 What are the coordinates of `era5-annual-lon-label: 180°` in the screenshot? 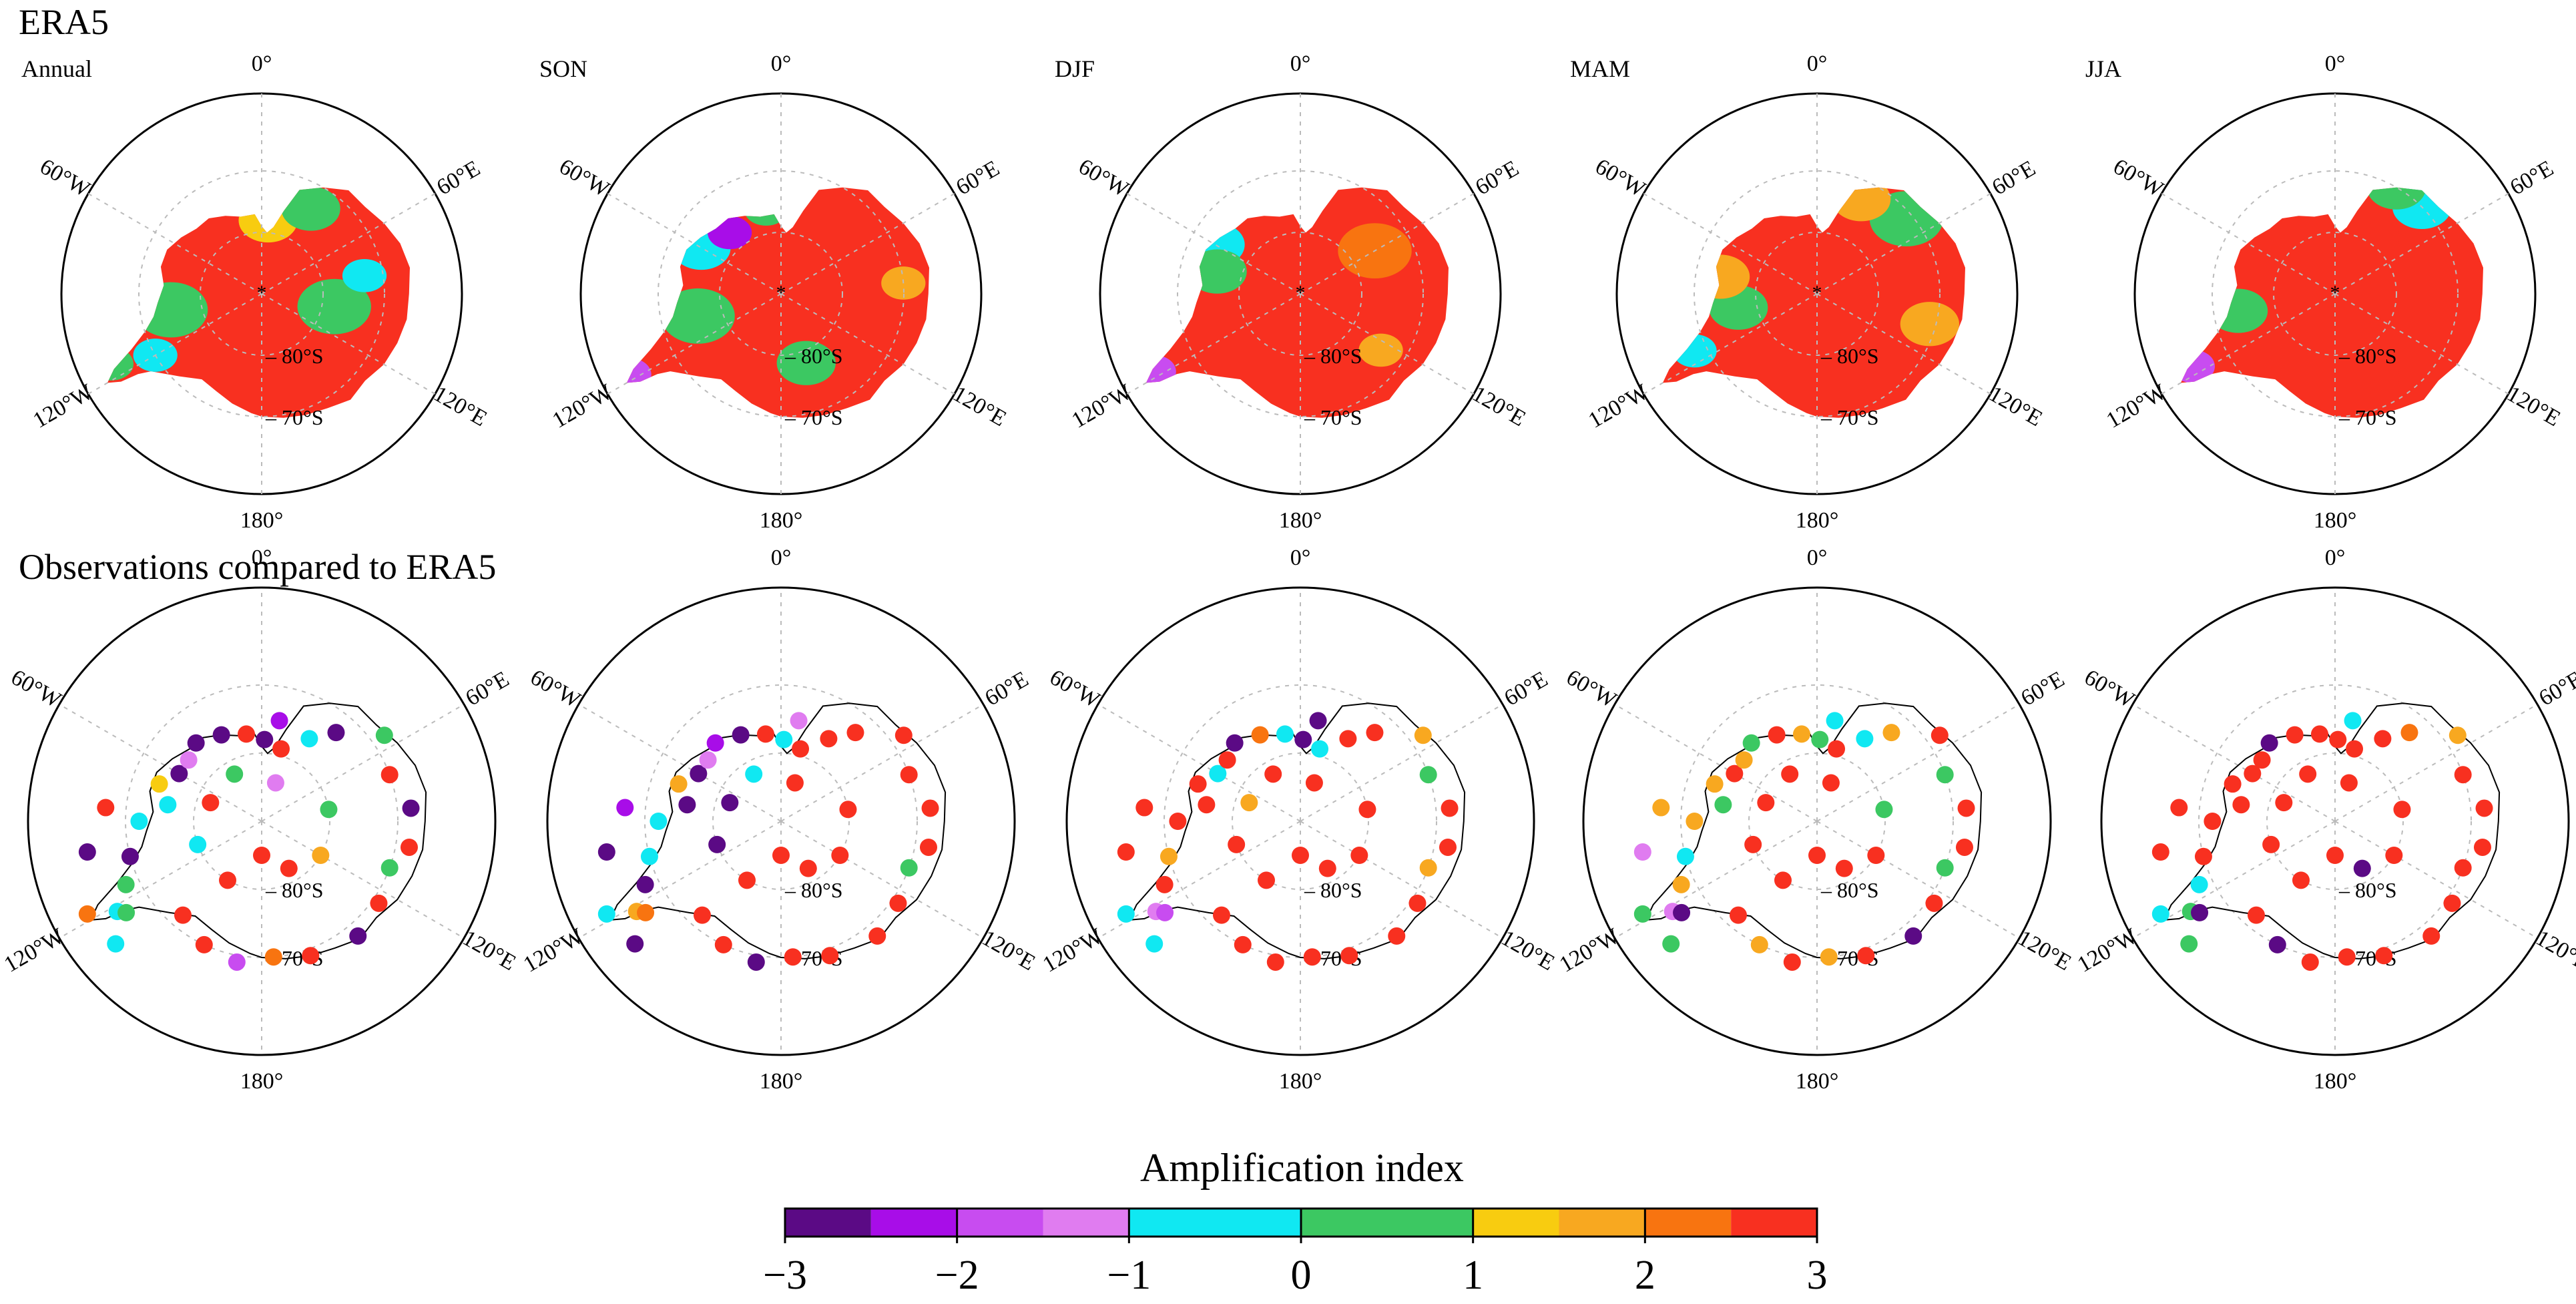 It's located at (262, 520).